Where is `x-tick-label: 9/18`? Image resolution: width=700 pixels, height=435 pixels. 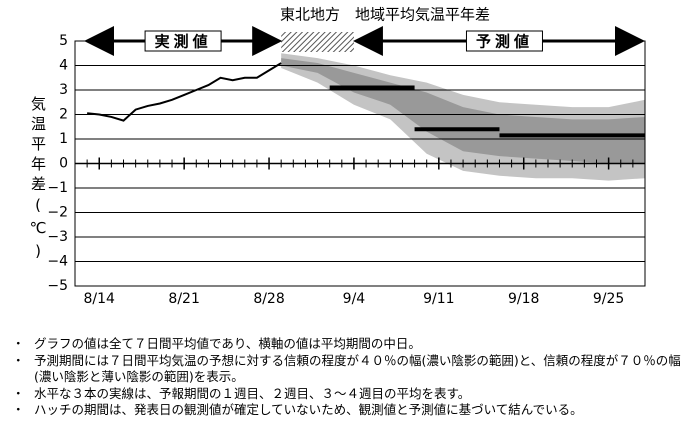
x-tick-label: 9/18 is located at coordinates (523, 299).